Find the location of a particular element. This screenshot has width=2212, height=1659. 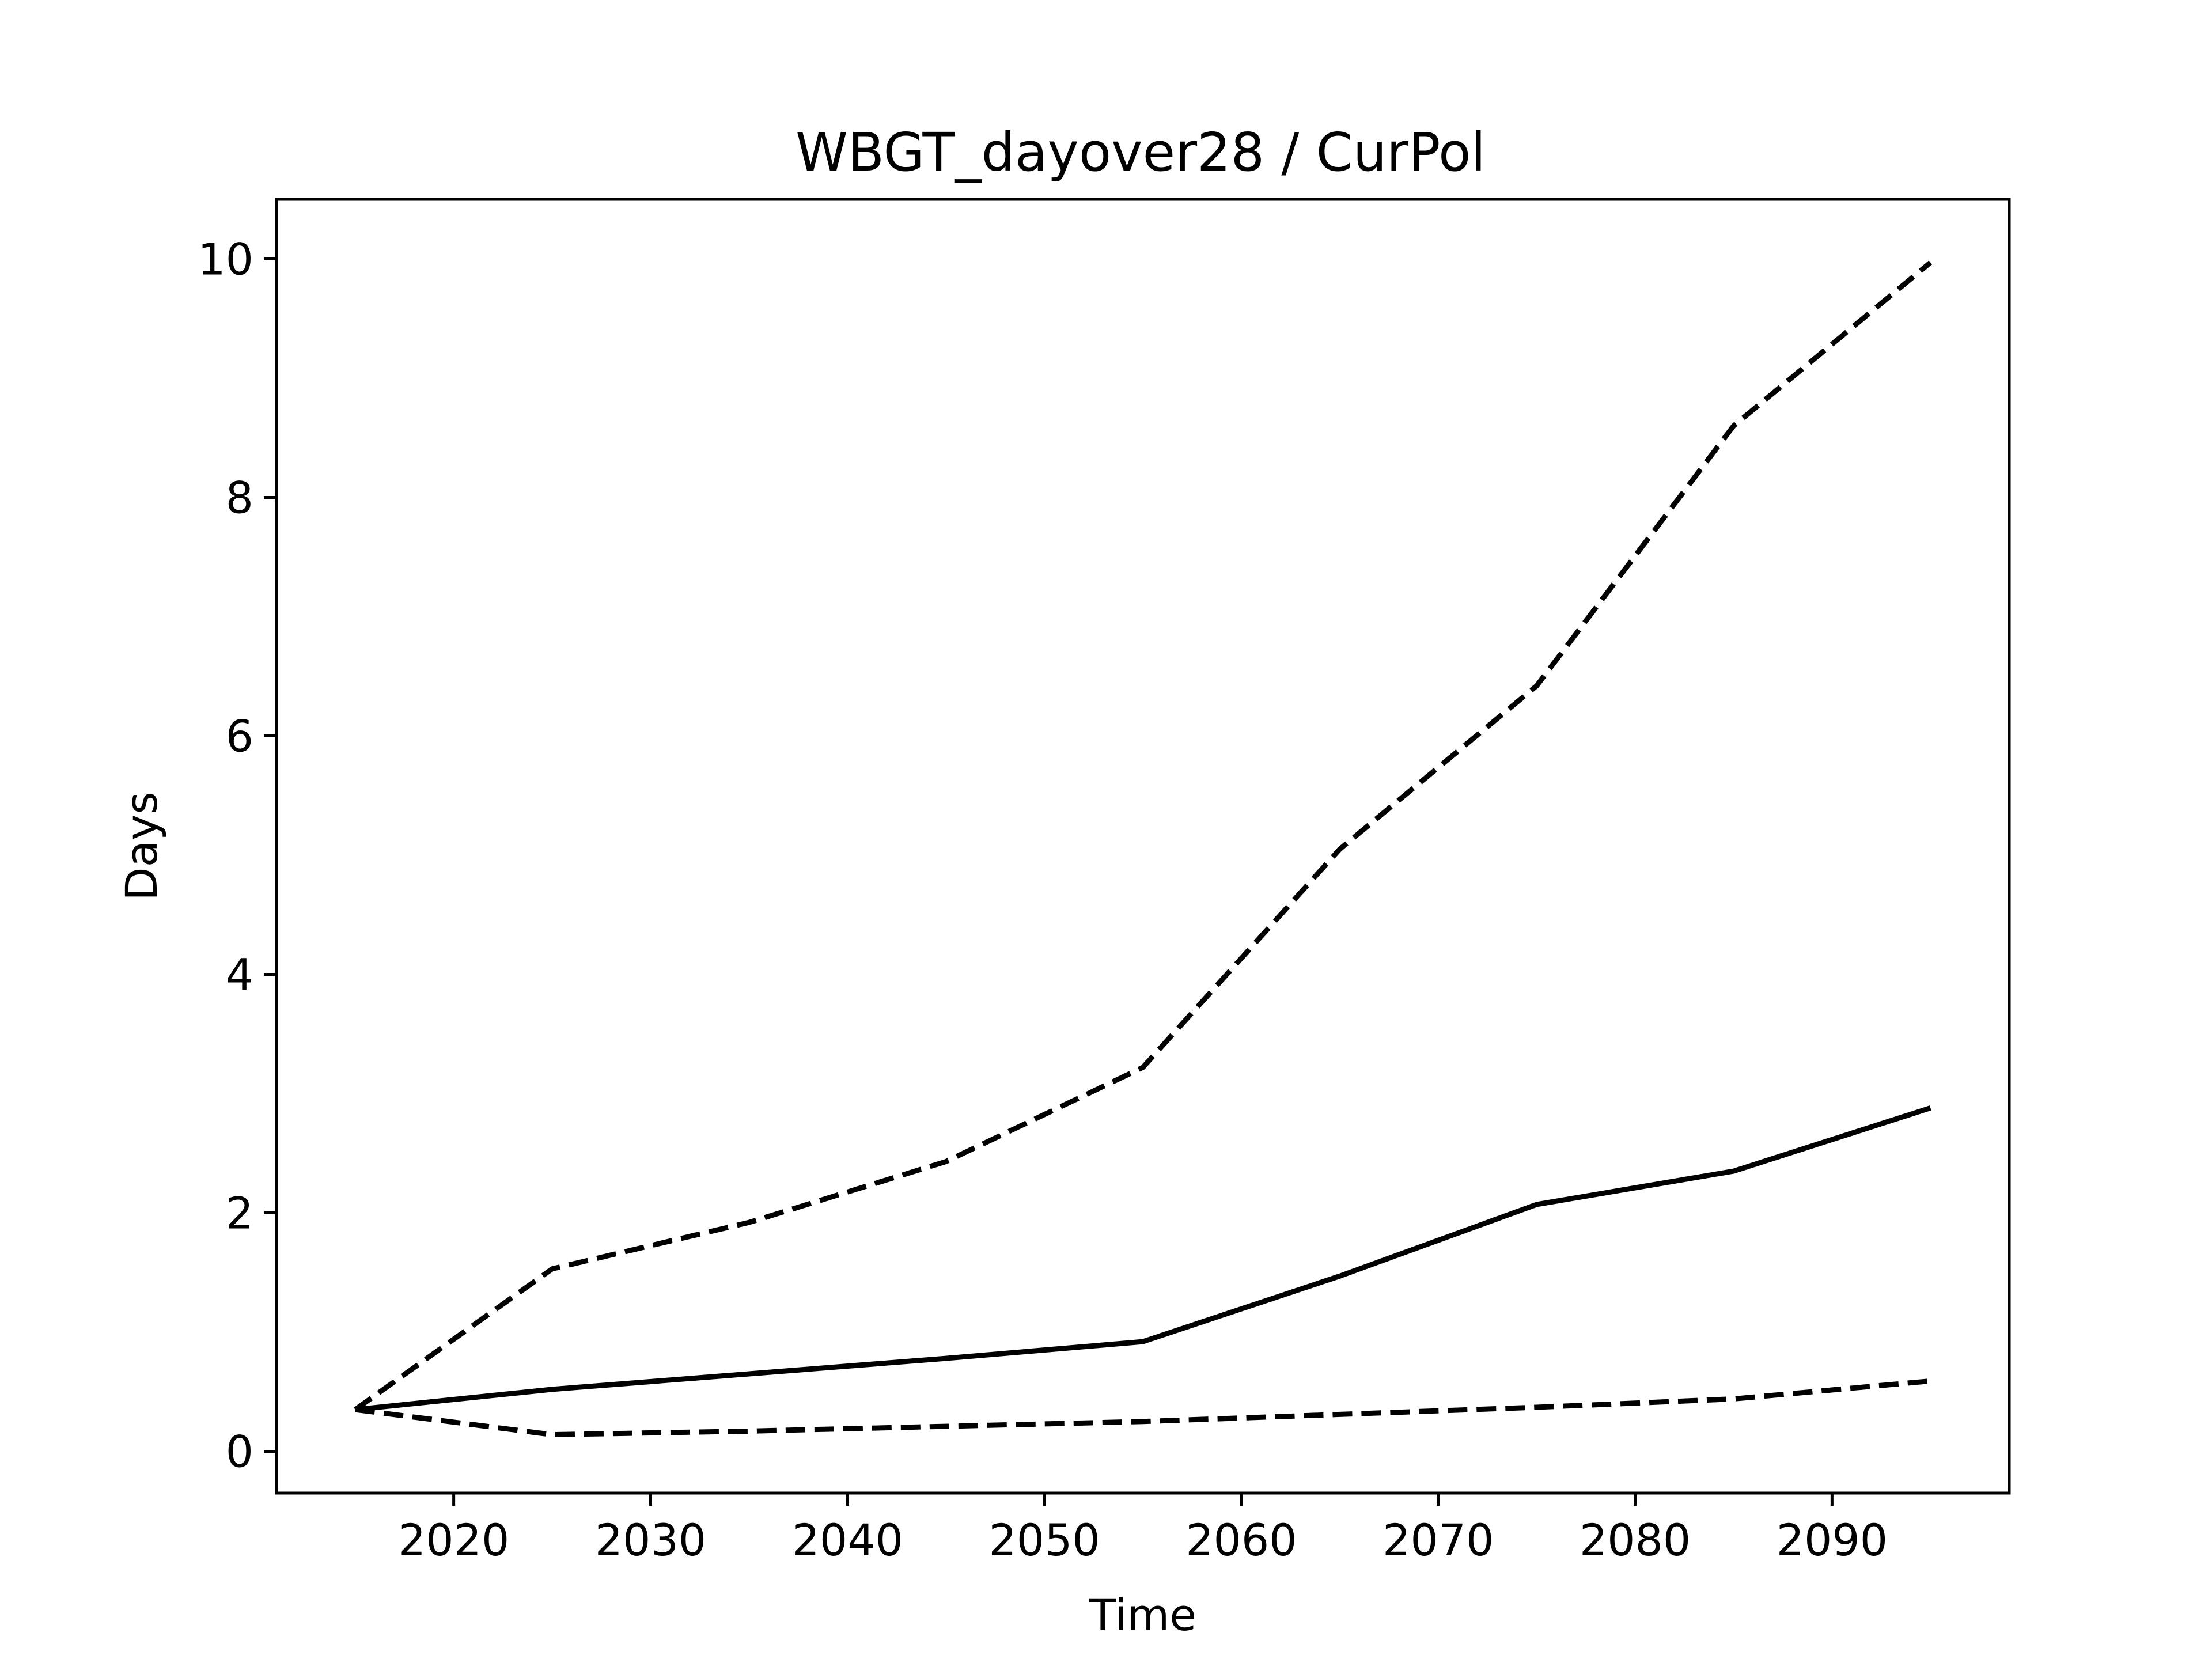

x-axis: 2020 2030 2040 2050 2060 2070 2080 2090 is located at coordinates (1143, 1529).